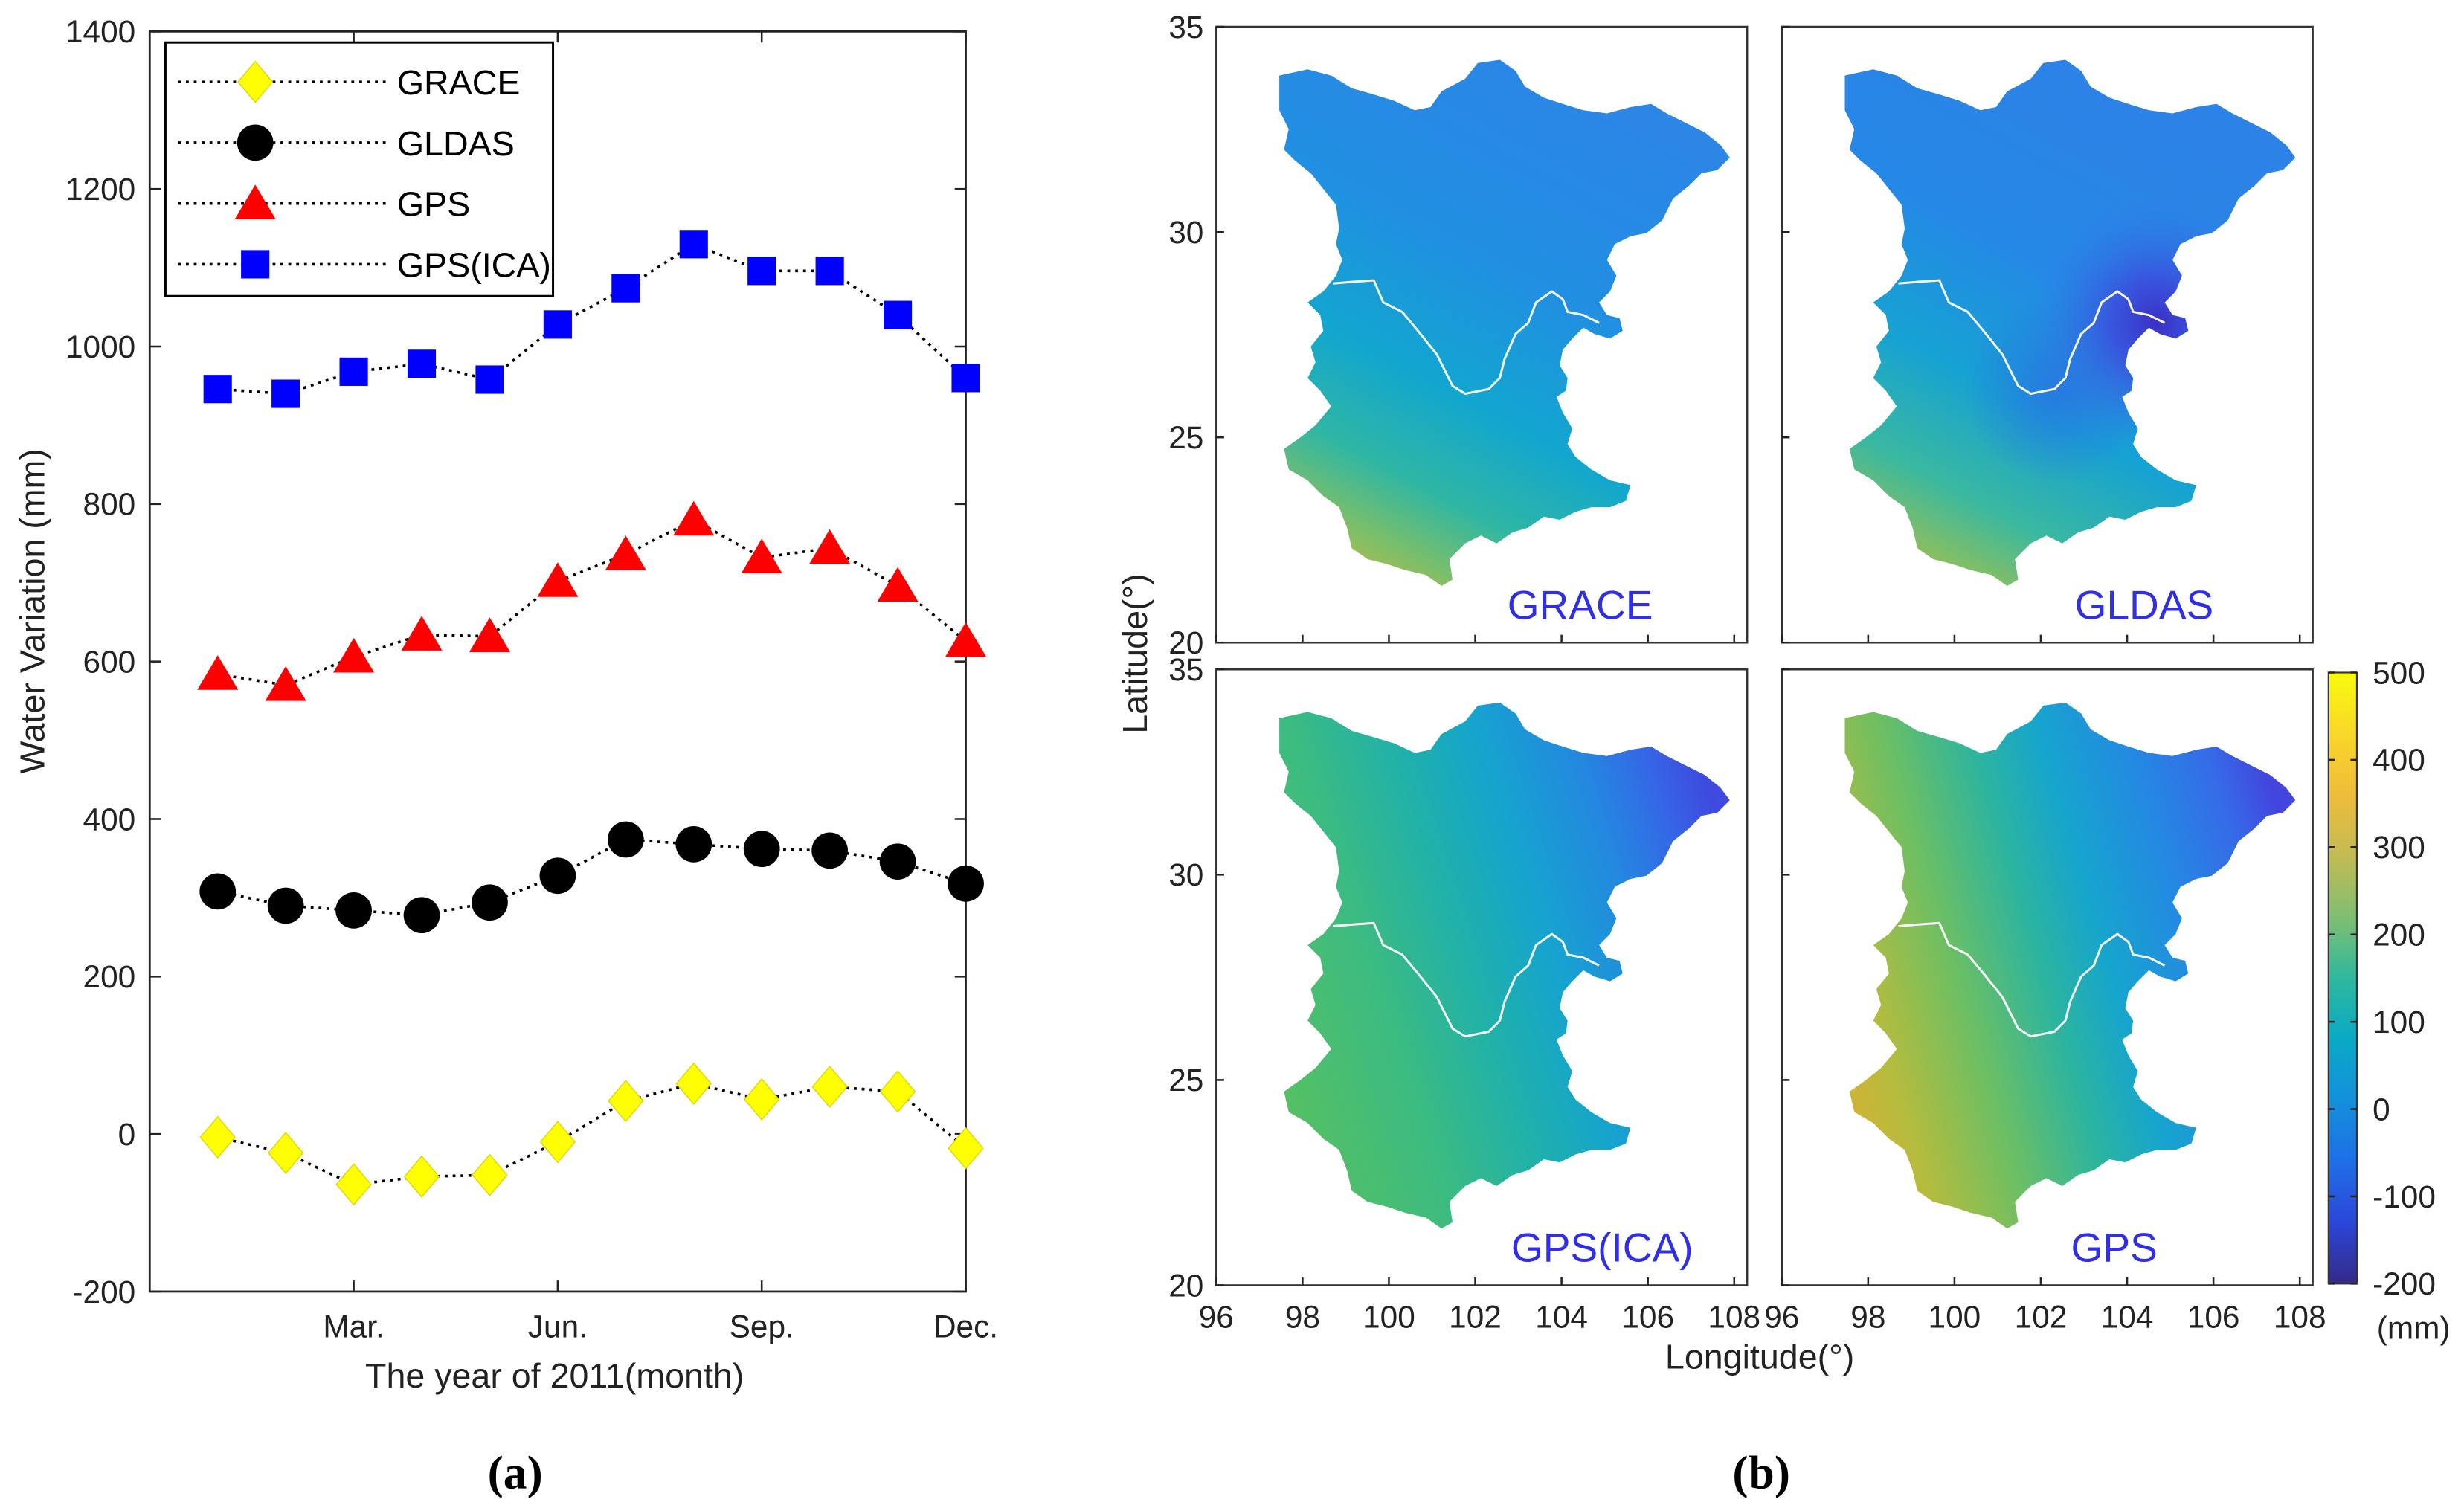  I want to click on series-gldas, so click(591, 878).